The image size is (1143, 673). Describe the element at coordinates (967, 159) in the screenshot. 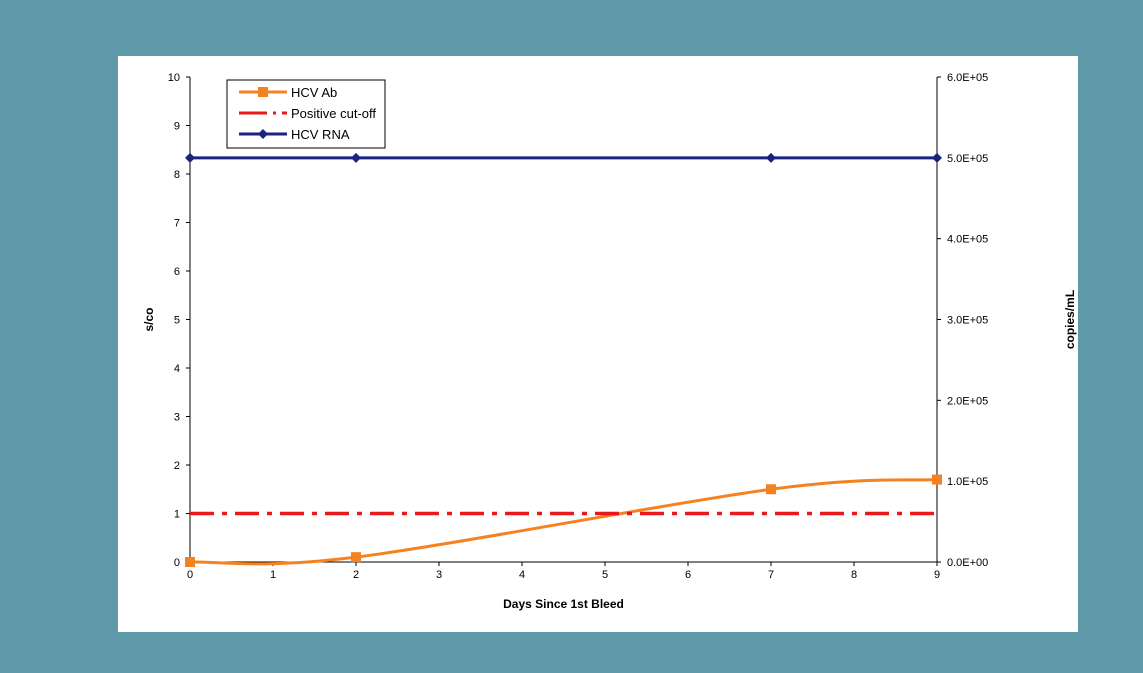

I see `y2-tick-label: 5.0E+05` at that location.